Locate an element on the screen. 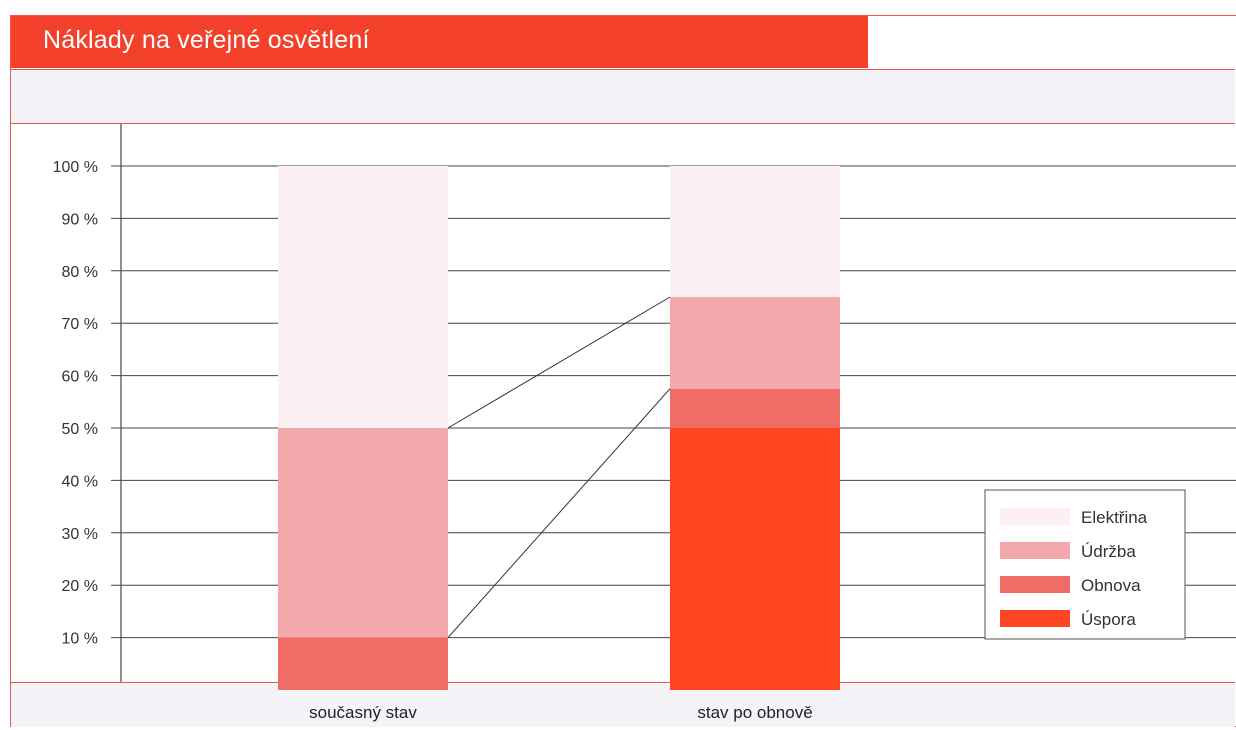 This screenshot has height=730, width=1236. legend-label-uspora: Úspora is located at coordinates (1108, 619).